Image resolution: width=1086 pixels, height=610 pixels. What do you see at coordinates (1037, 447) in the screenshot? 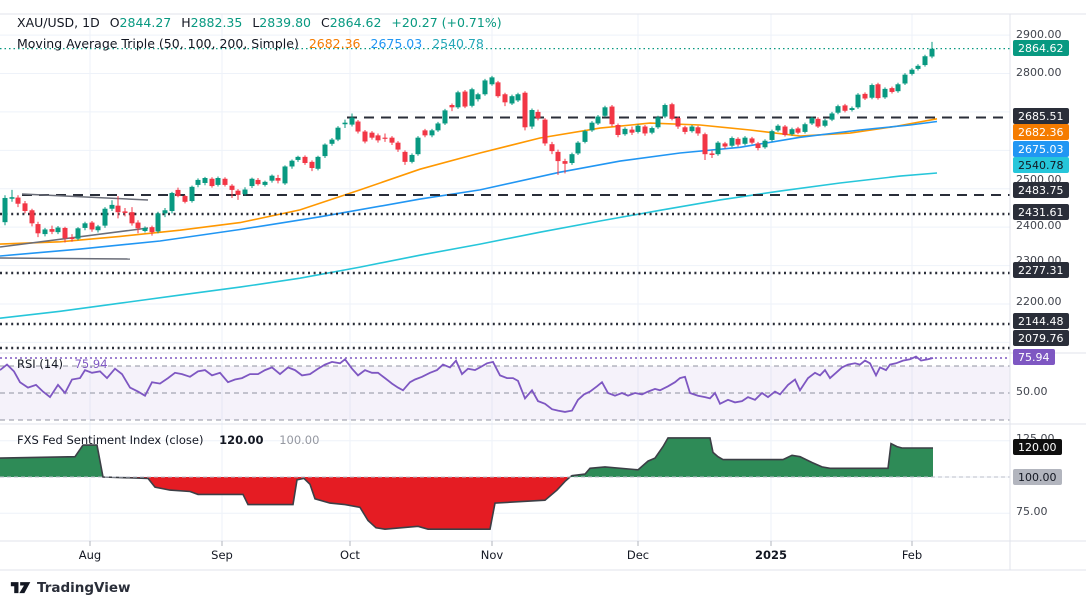
I see `price-badge: 120.00` at bounding box center [1037, 447].